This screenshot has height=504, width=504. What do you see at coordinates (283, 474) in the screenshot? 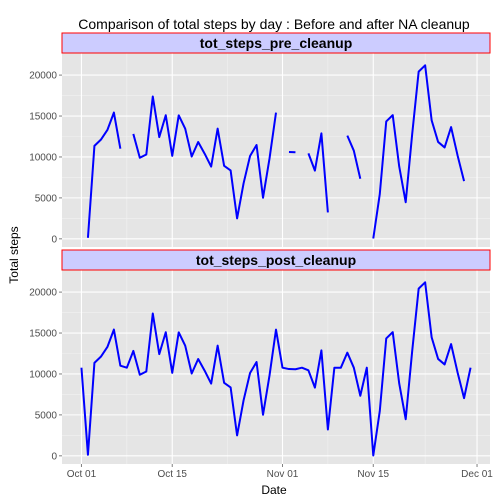
I see `x-tick-label: Nov 01` at bounding box center [283, 474].